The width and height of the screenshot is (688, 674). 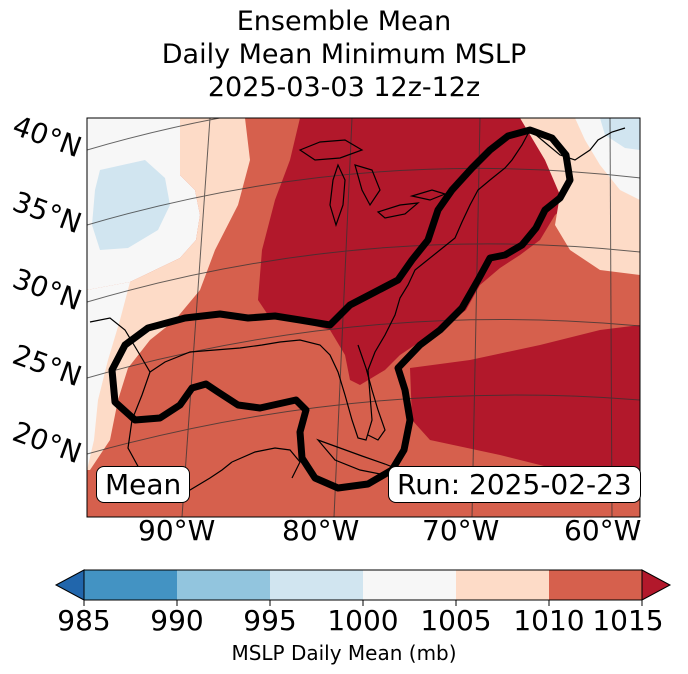 What do you see at coordinates (656, 585) in the screenshot?
I see `colorbar-extend-high` at bounding box center [656, 585].